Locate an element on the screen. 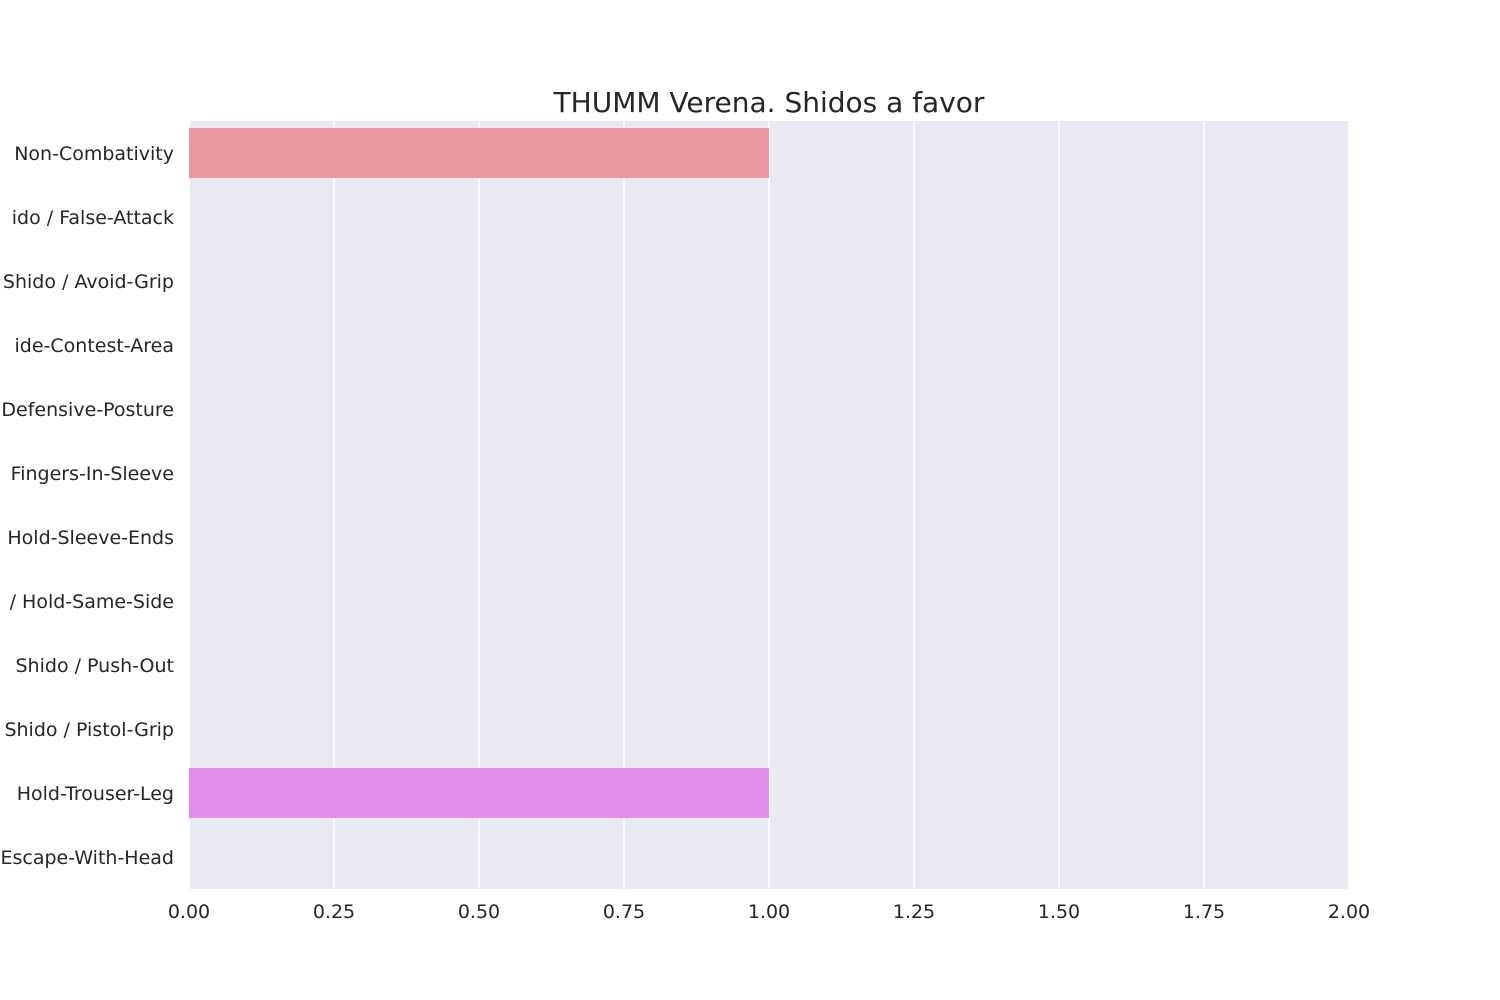 This screenshot has width=1500, height=1000. y-tick-label: Escape-With-Head is located at coordinates (87, 858).